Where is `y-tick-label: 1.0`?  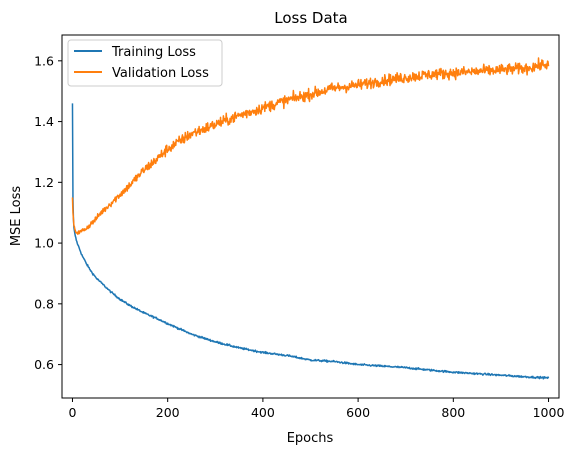
y-tick-label: 1.0 is located at coordinates (44, 243).